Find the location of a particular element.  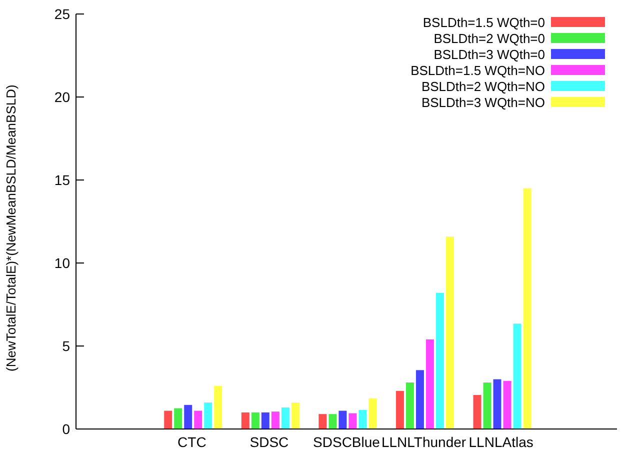

y-tick-label: 10 is located at coordinates (62, 262).